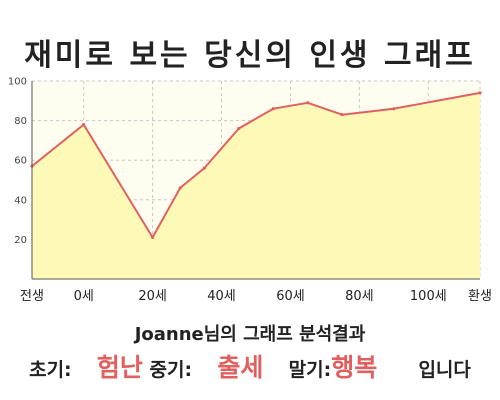 This screenshot has height=400, width=500. Describe the element at coordinates (444, 370) in the screenshot. I see `result-ending: 입니다` at that location.